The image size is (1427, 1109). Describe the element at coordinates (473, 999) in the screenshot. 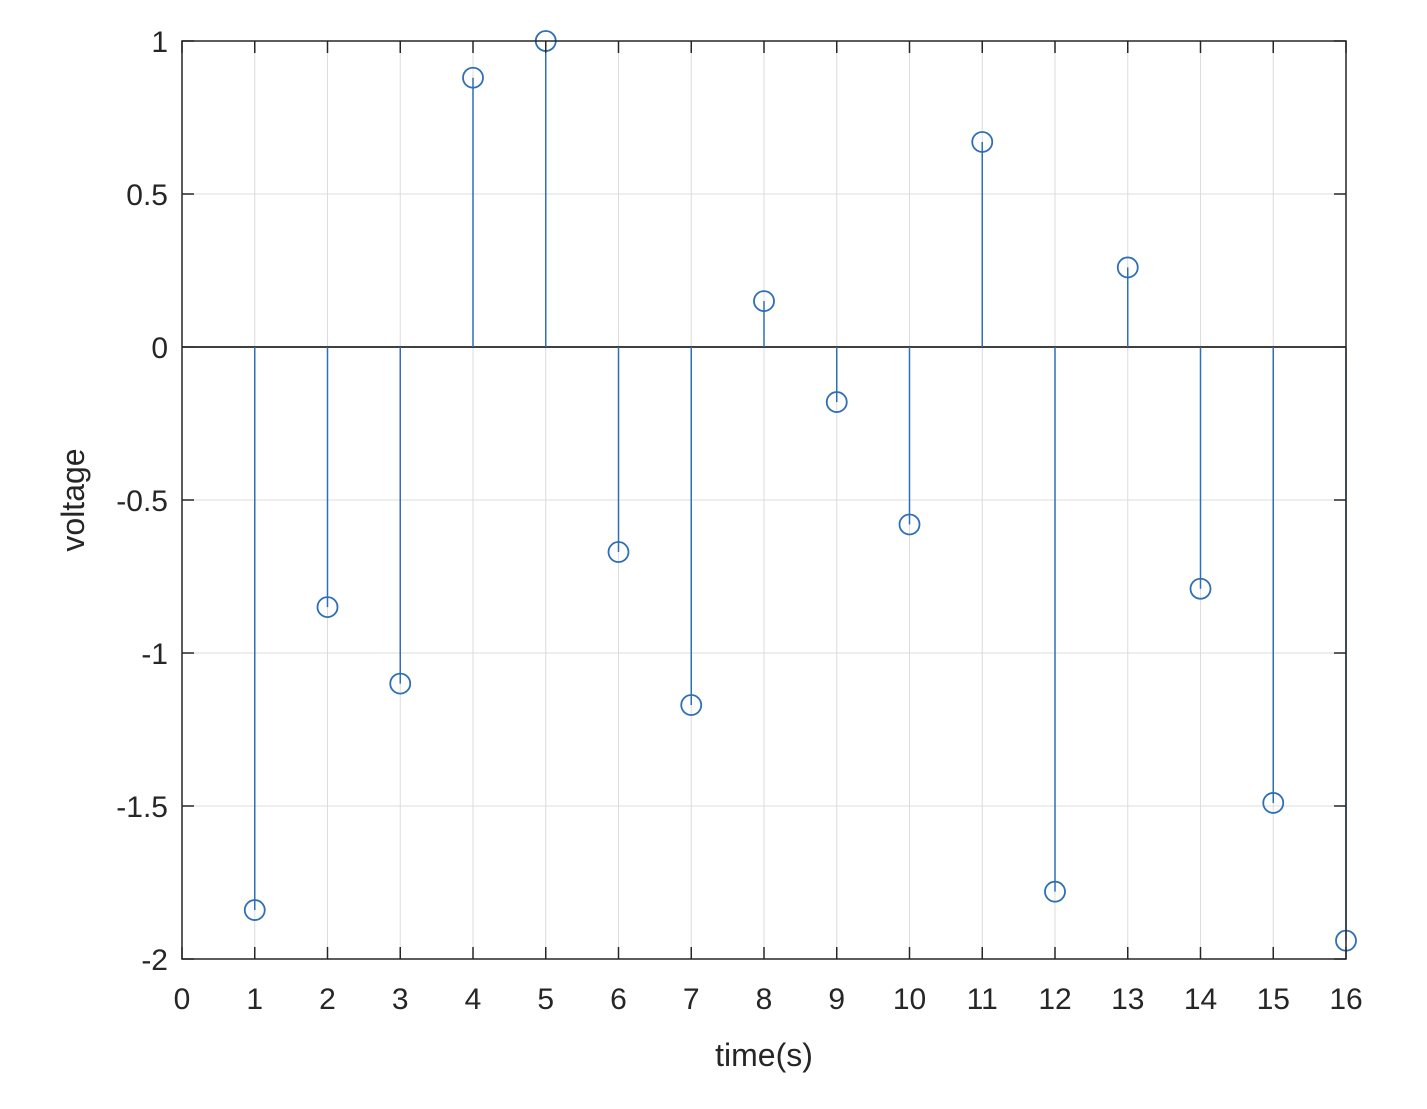

I see `x-tick-label: 4` at that location.